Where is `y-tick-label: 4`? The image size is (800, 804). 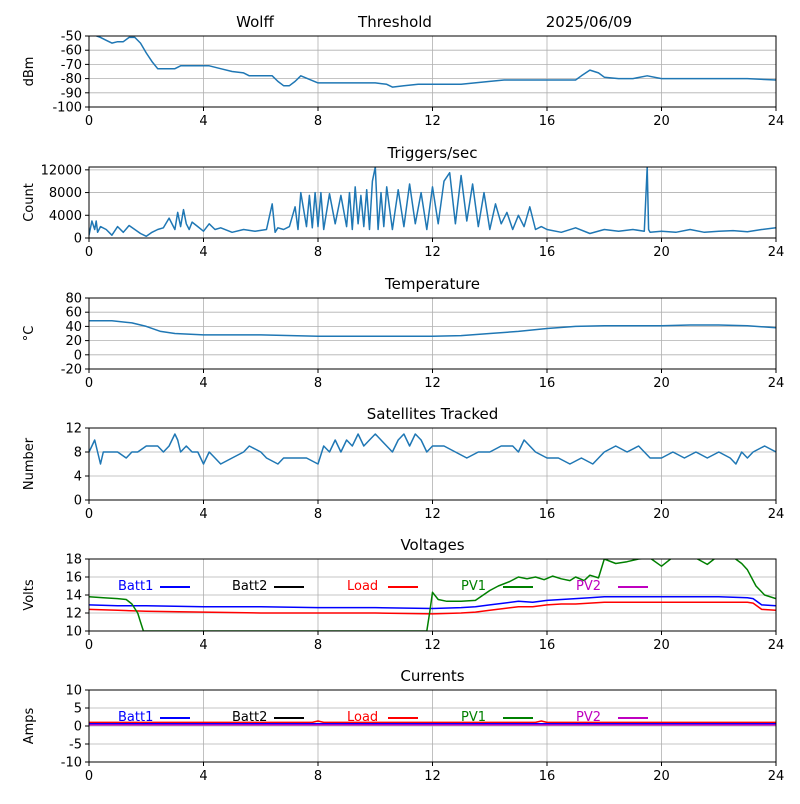
y-tick-label: 4 is located at coordinates (78, 477).